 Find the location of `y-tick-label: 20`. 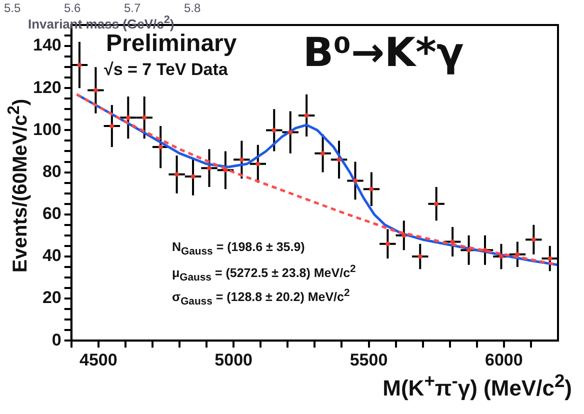

y-tick-label: 20 is located at coordinates (52, 298).